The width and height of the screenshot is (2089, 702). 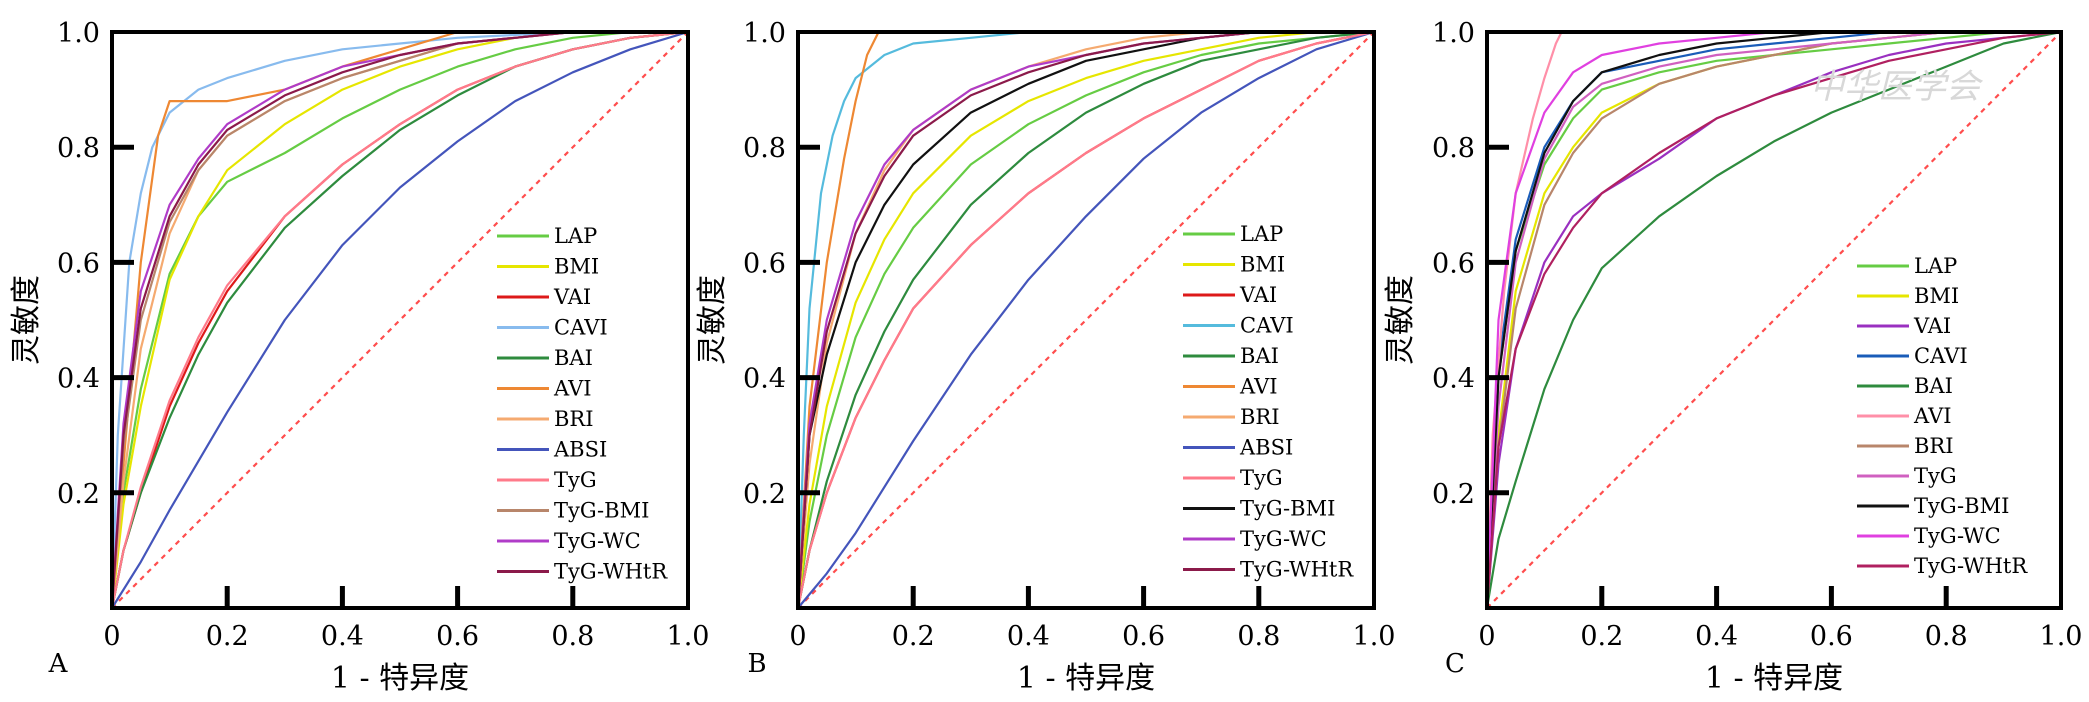 I want to click on panel-letter: C, so click(x=1455, y=664).